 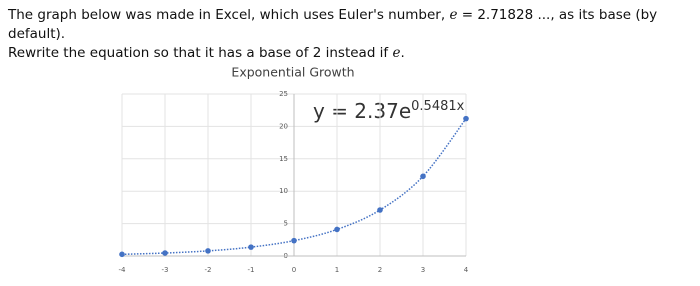 What do you see at coordinates (283, 159) in the screenshot?
I see `y-tick-label: 15` at bounding box center [283, 159].